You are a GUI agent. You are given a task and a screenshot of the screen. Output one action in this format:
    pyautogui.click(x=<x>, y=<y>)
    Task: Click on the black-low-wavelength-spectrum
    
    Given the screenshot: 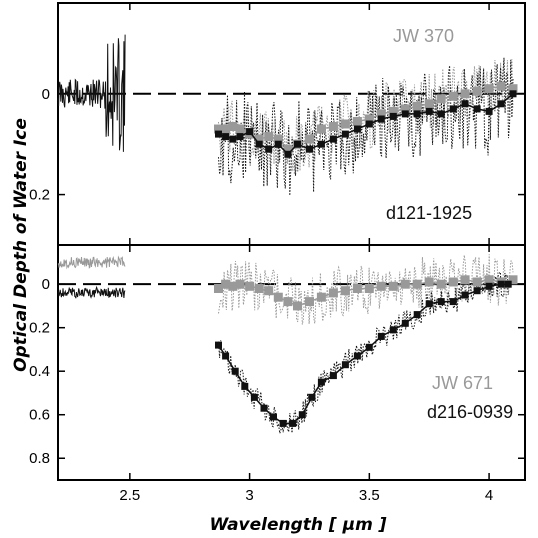 What is the action you would take?
    pyautogui.click(x=91, y=93)
    